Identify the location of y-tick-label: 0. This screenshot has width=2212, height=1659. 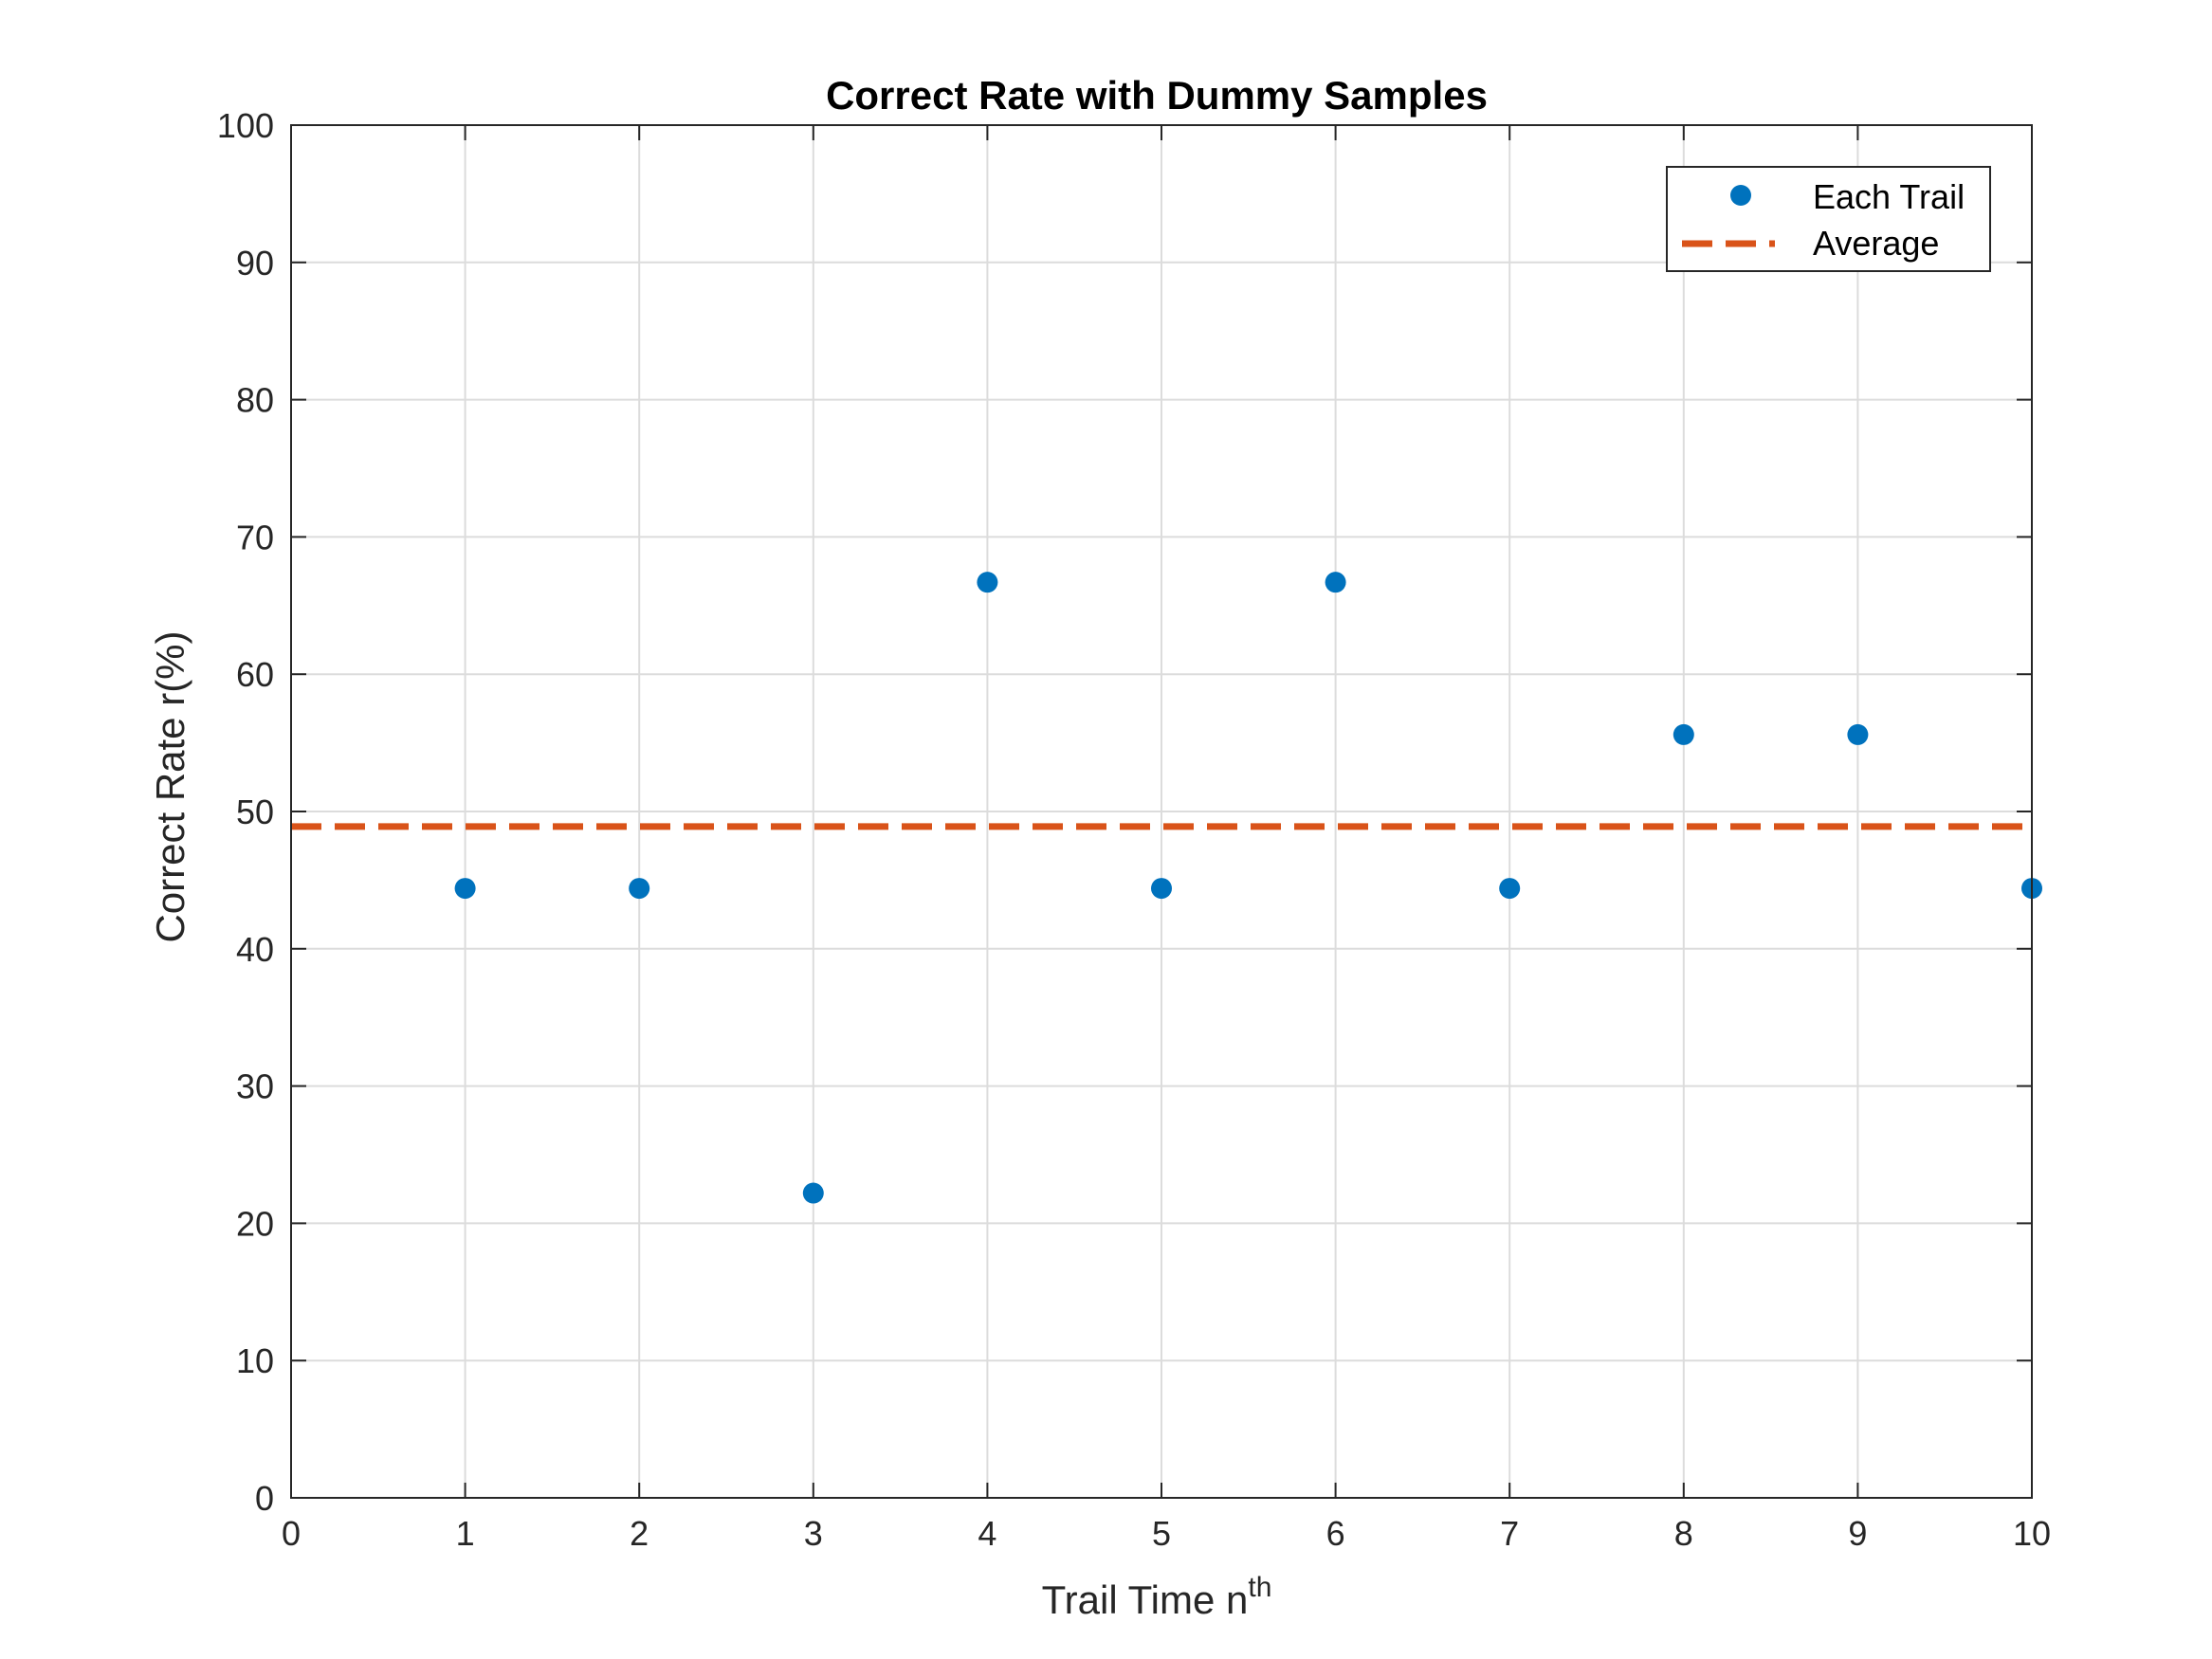
(264, 1498).